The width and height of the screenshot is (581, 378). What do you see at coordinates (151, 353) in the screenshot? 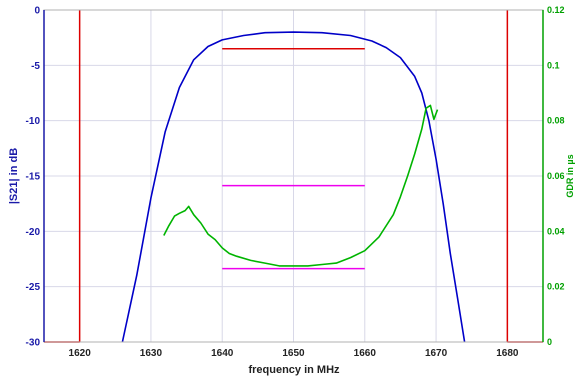
I see `x-tick-label-1: 1630` at bounding box center [151, 353].